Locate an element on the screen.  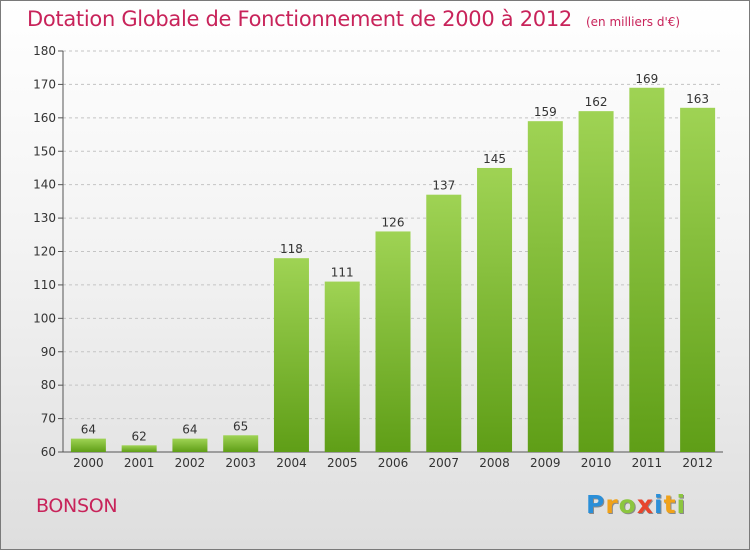
bar-value-label: 62 is located at coordinates (139, 436).